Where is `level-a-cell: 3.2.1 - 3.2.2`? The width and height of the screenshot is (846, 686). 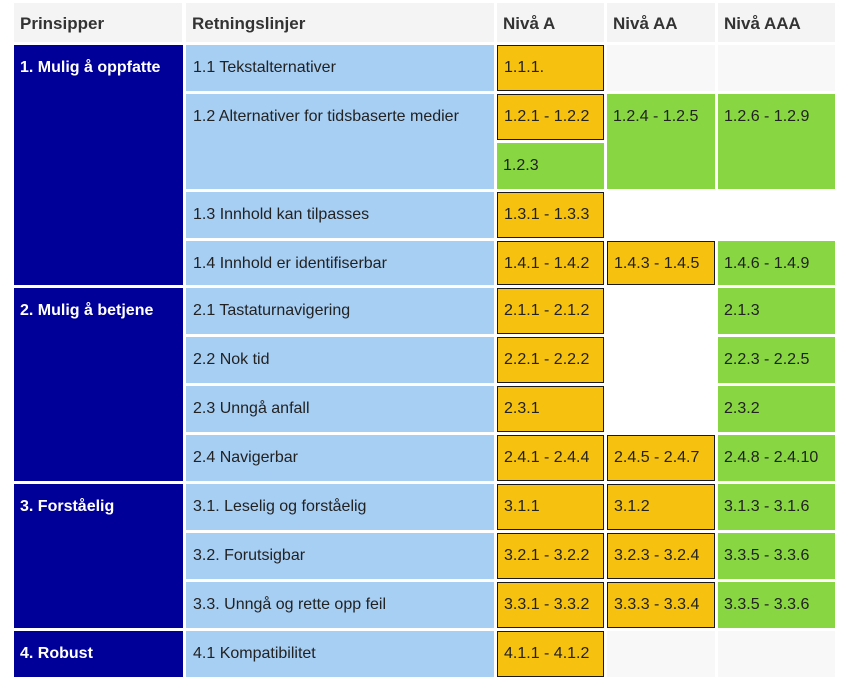 level-a-cell: 3.2.1 - 3.2.2 is located at coordinates (550, 556).